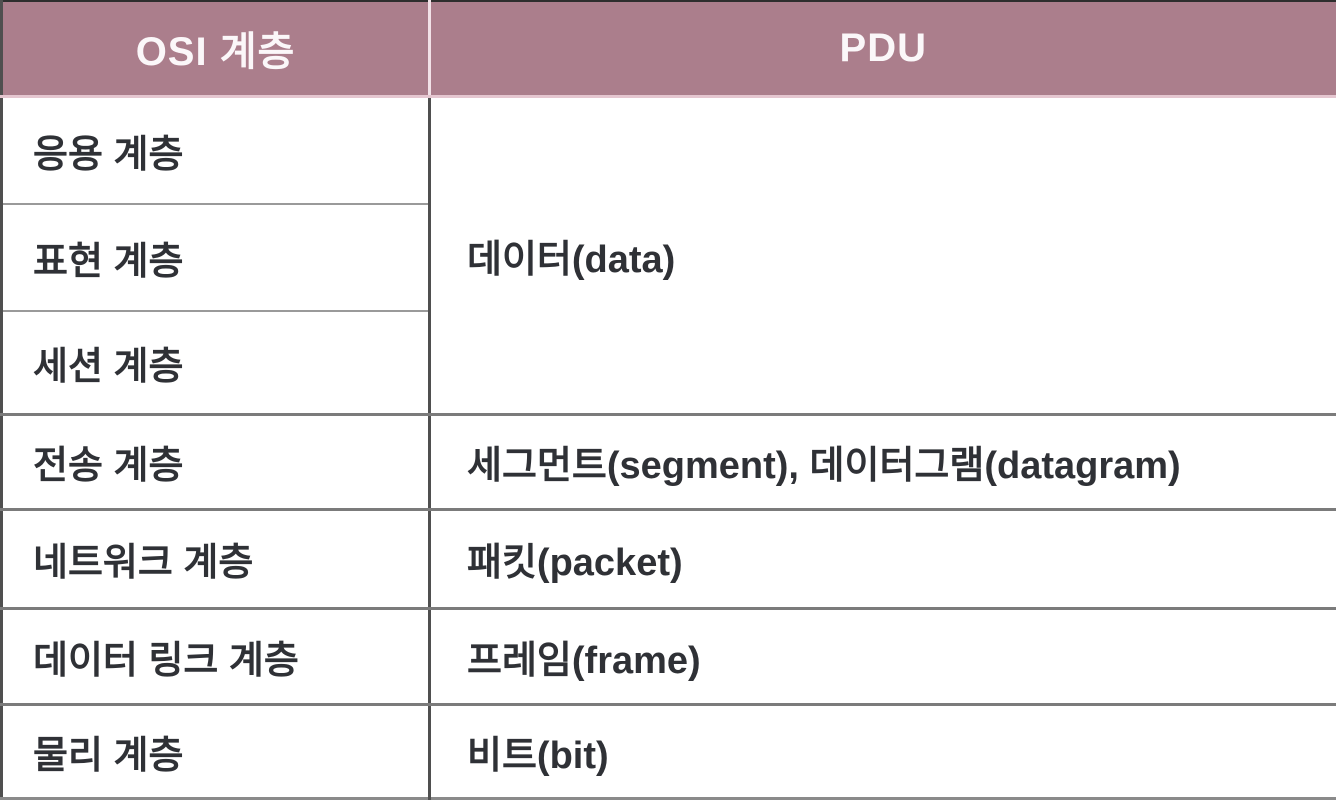  What do you see at coordinates (216, 657) in the screenshot?
I see `layer-cell-datalink: 데이터 링크 계층` at bounding box center [216, 657].